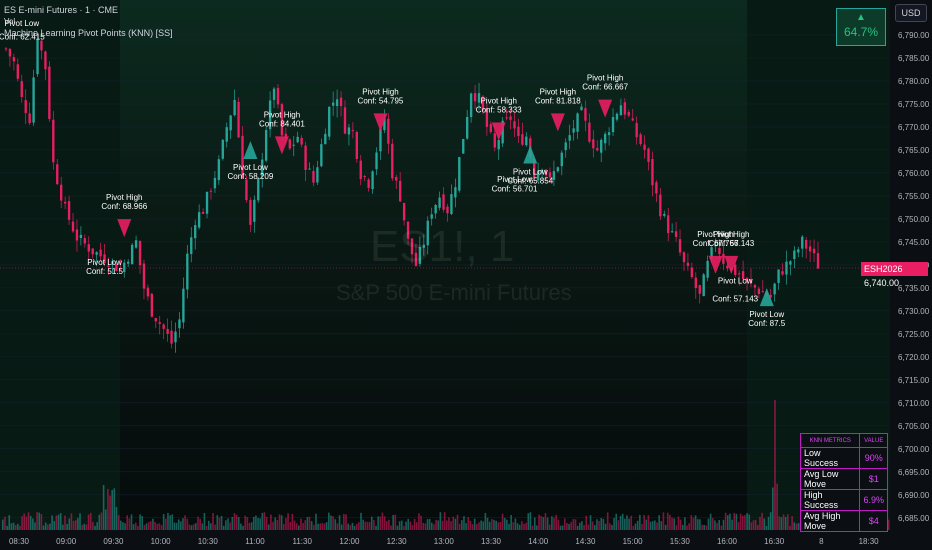  What do you see at coordinates (830, 440) in the screenshot?
I see `metrics-header-label: KNN METRICS` at bounding box center [830, 440].